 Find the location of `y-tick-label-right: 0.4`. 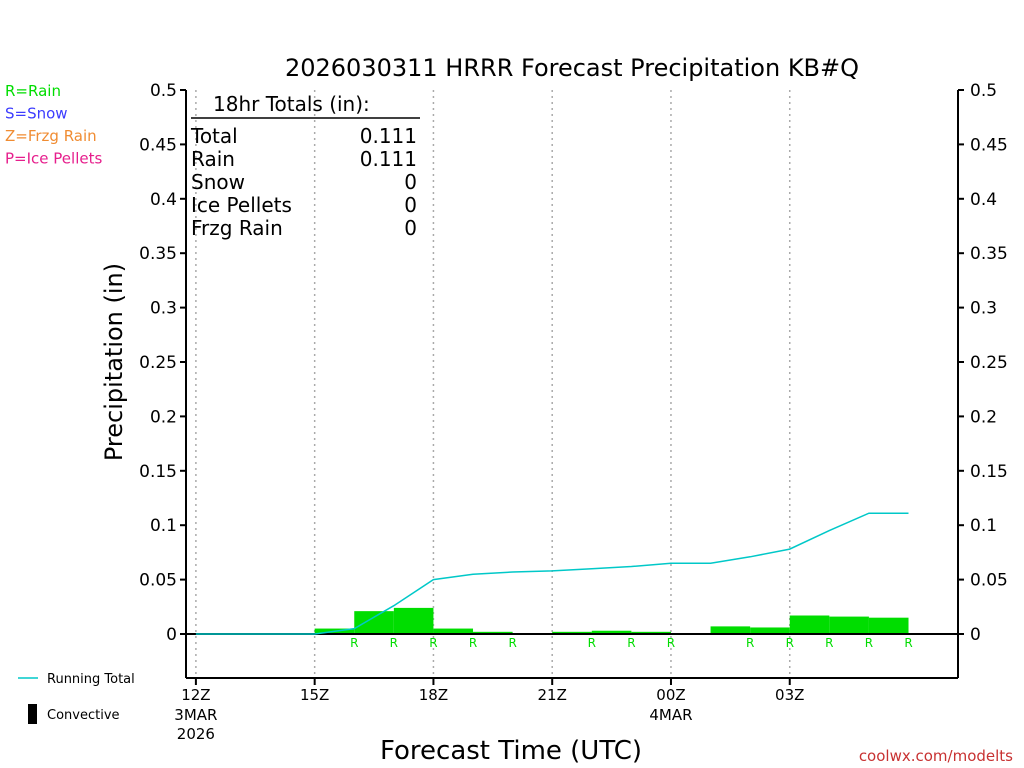

y-tick-label-right: 0.4 is located at coordinates (983, 200).